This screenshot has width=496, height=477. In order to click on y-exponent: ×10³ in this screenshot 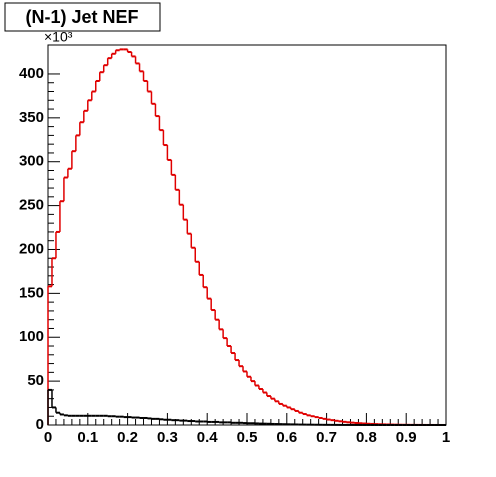, I will do `click(58, 37)`.